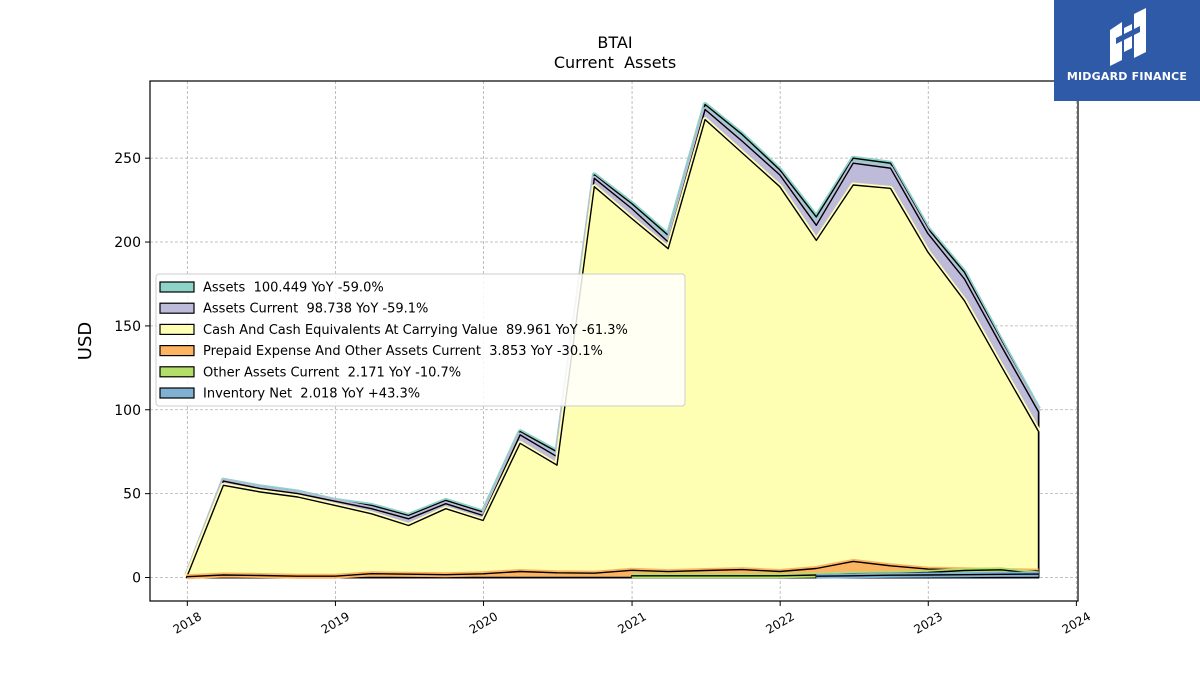 This screenshot has width=1200, height=675. I want to click on legend-label: Assets 100.449 YoY -59.0%, so click(293, 288).